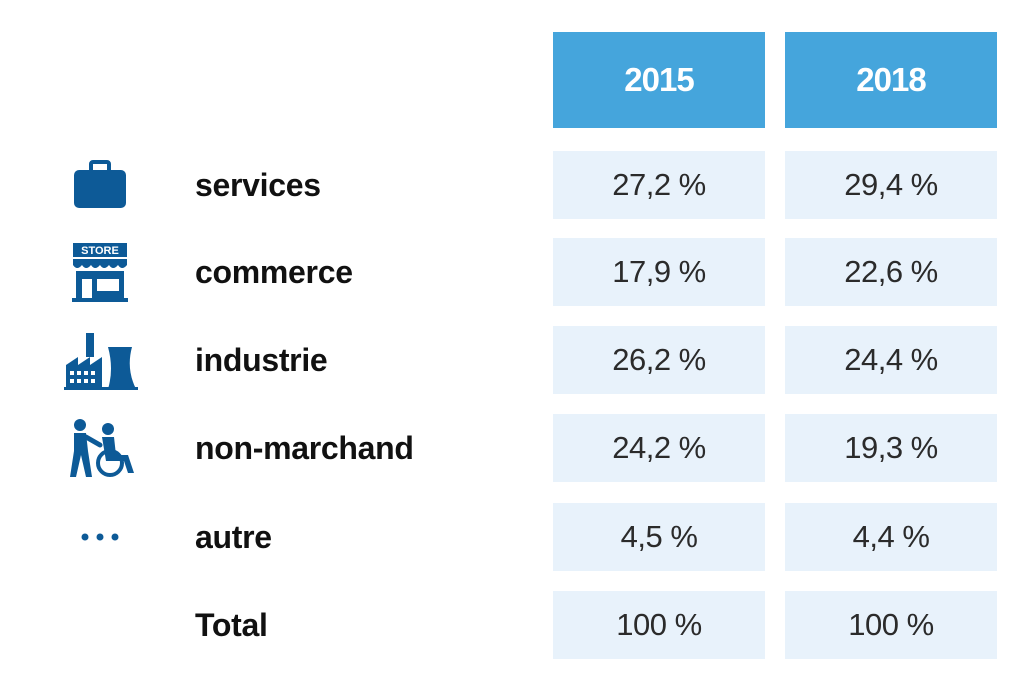 The height and width of the screenshot is (687, 1024). What do you see at coordinates (261, 359) in the screenshot?
I see `row-label-industrie: industrie` at bounding box center [261, 359].